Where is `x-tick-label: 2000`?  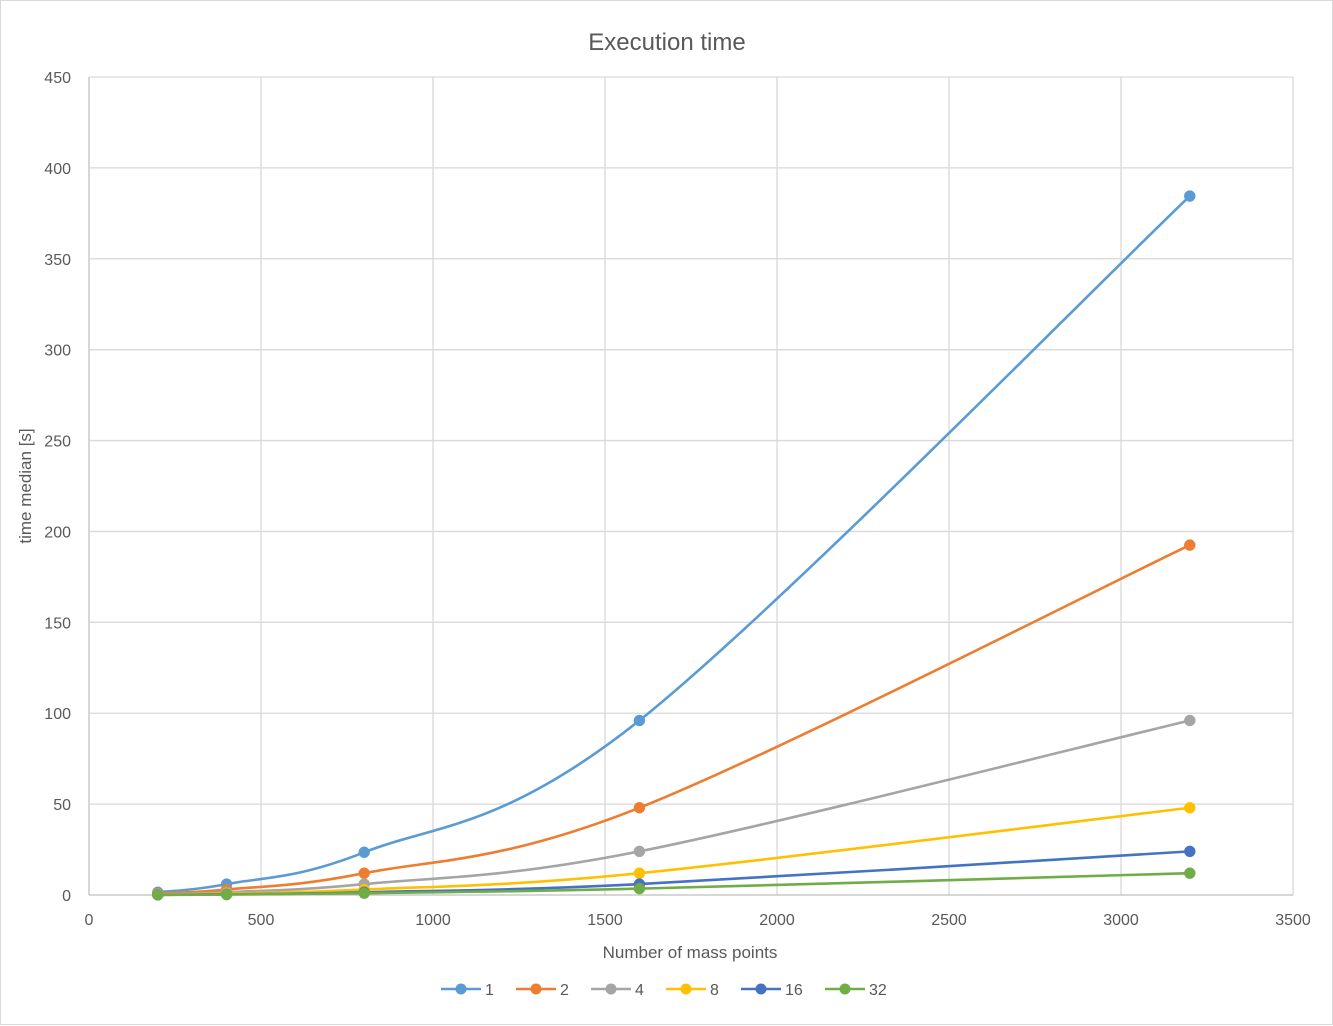 x-tick-label: 2000 is located at coordinates (777, 920).